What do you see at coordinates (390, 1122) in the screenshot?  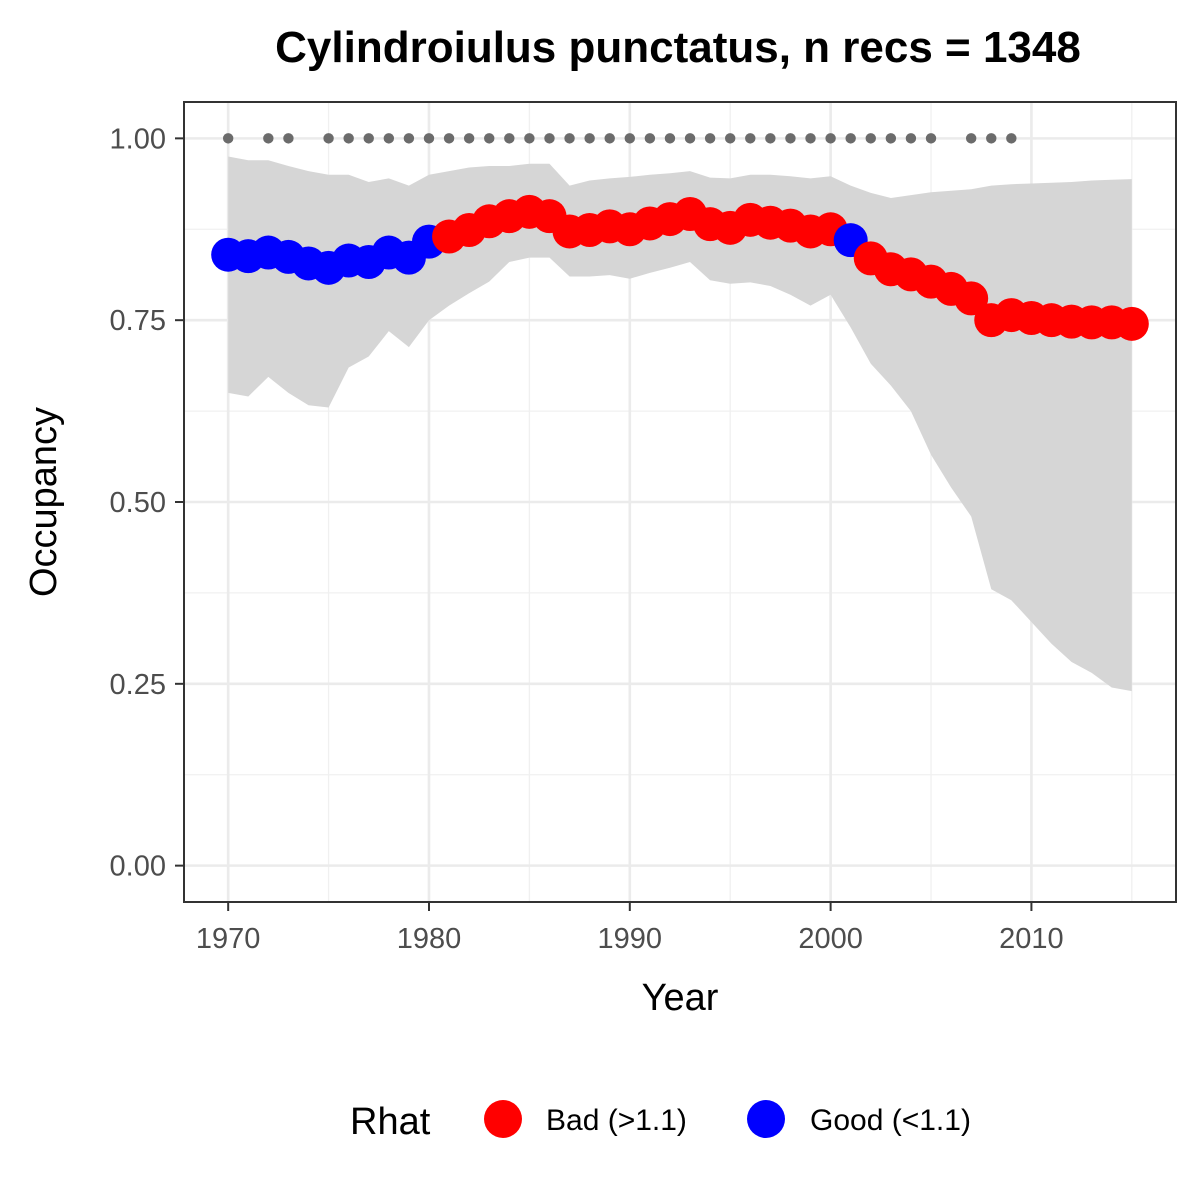 I see `legend-title: Rhat` at bounding box center [390, 1122].